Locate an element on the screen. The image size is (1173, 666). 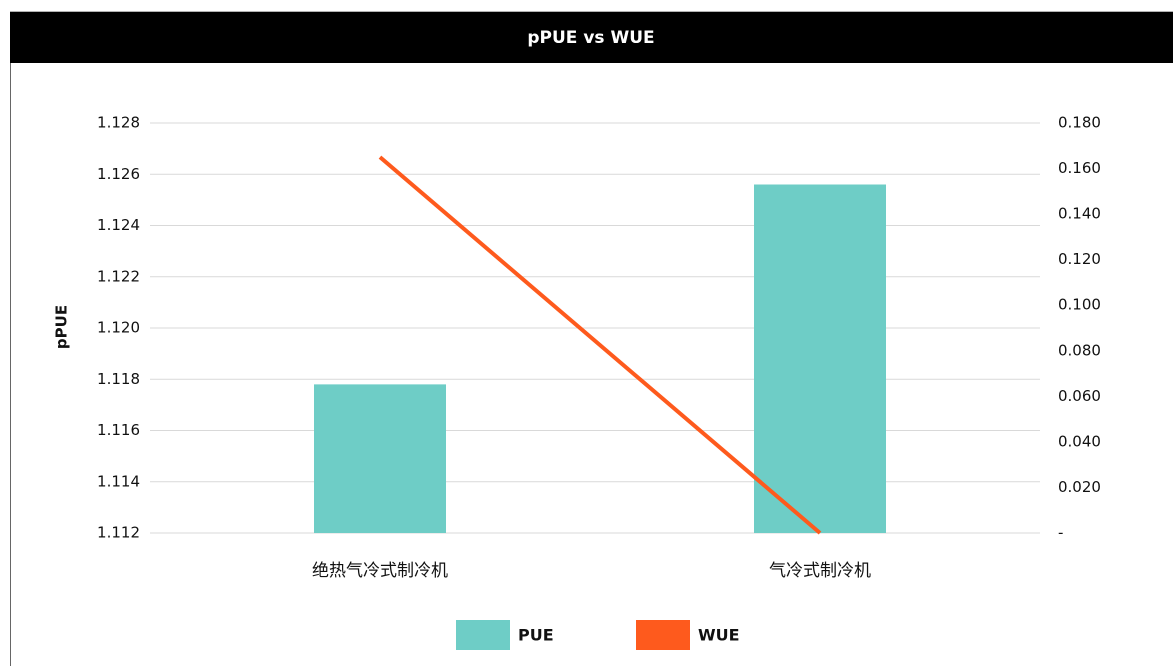
x-tick-label: 气冷式制冷机 is located at coordinates (820, 571).